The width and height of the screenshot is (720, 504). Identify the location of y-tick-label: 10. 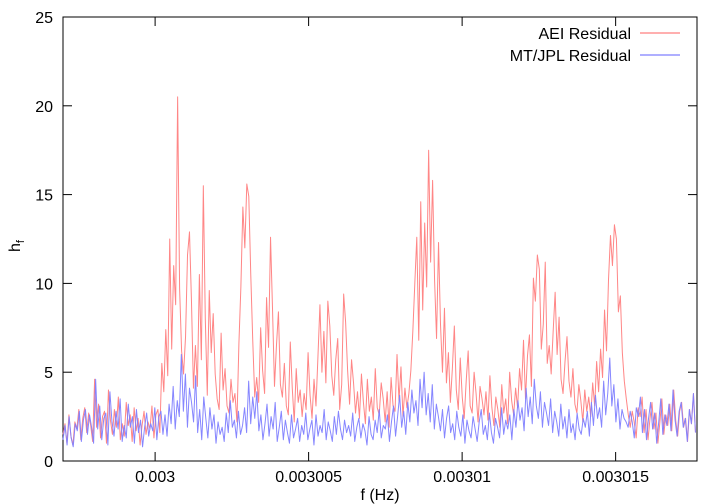
(44, 284).